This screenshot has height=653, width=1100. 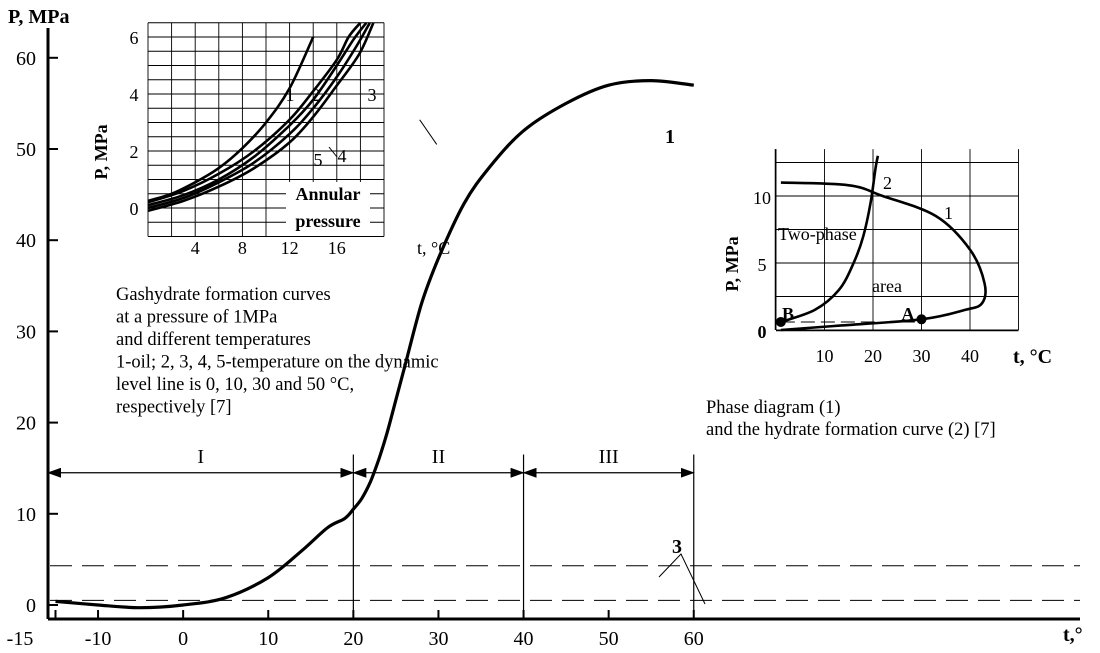 What do you see at coordinates (223, 295) in the screenshot?
I see `inset1-caption-line-1: Gashydrate formation curves` at bounding box center [223, 295].